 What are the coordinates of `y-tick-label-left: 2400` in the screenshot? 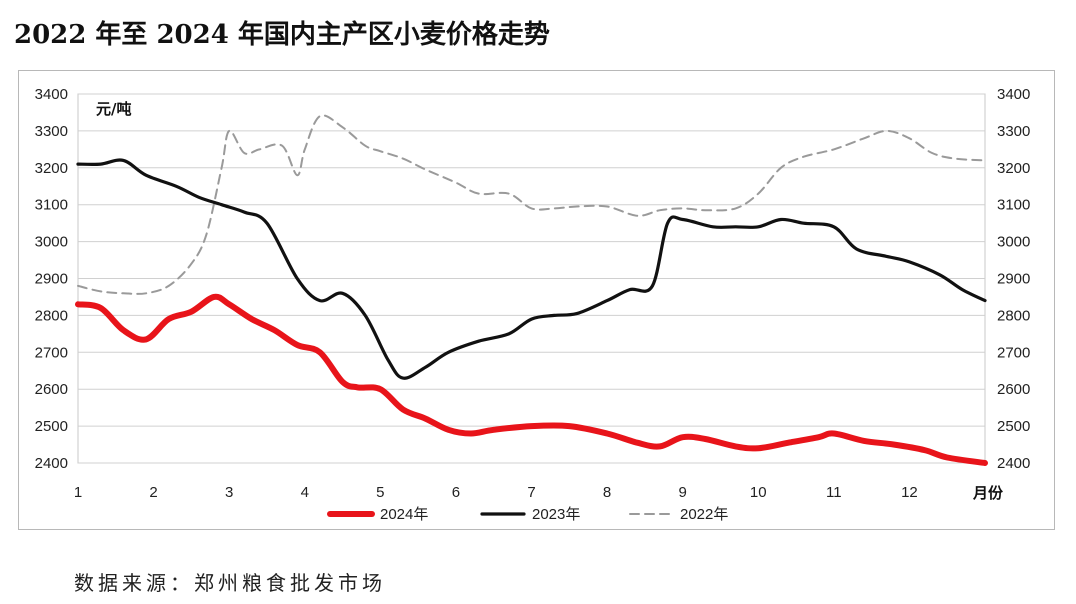 It's located at (51, 463).